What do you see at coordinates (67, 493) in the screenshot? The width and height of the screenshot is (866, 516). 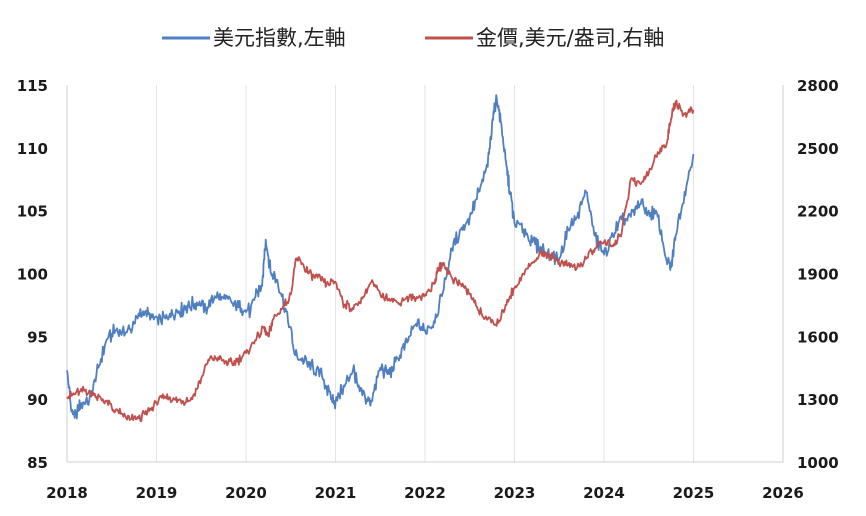 I see `x-tick-label: 2018` at bounding box center [67, 493].